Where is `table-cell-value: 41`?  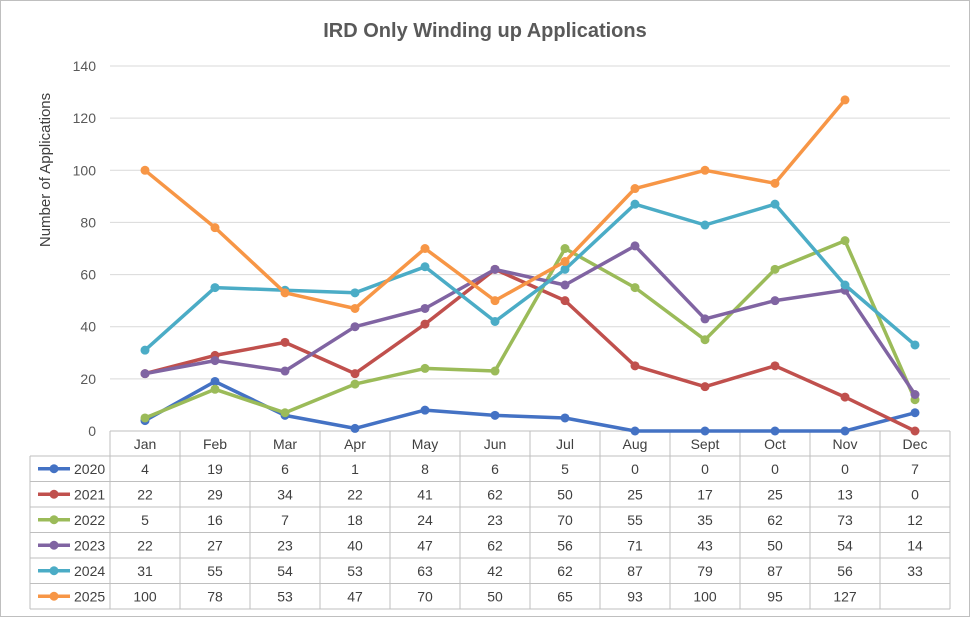
table-cell-value: 41 is located at coordinates (425, 494).